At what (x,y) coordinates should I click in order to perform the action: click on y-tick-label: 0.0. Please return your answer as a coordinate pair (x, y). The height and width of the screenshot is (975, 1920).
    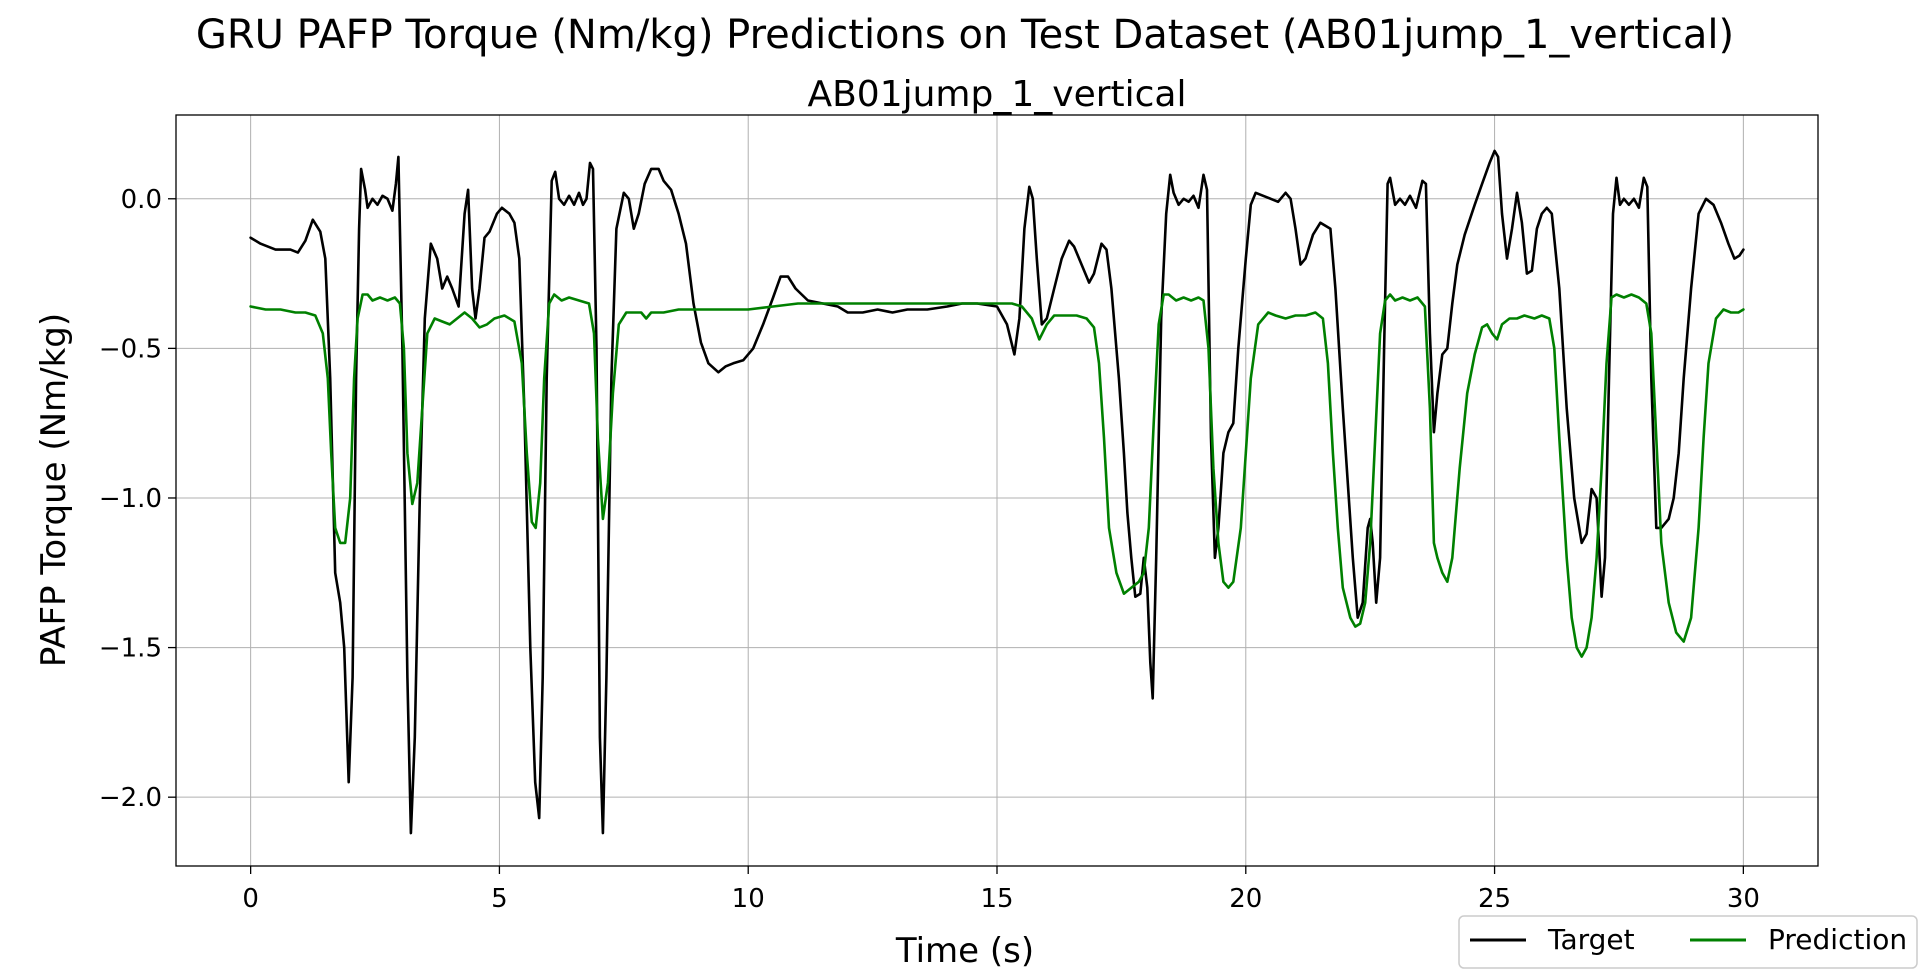
    Looking at the image, I should click on (141, 200).